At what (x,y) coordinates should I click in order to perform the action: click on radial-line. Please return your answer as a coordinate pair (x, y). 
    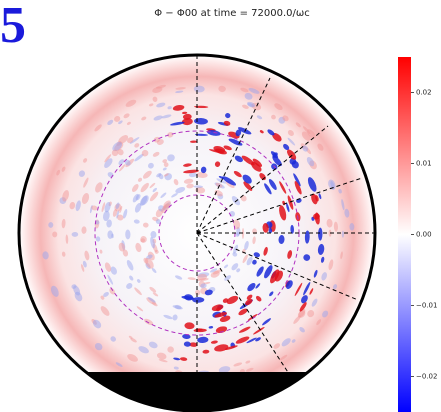
    Looking at the image, I should click on (279, 205).